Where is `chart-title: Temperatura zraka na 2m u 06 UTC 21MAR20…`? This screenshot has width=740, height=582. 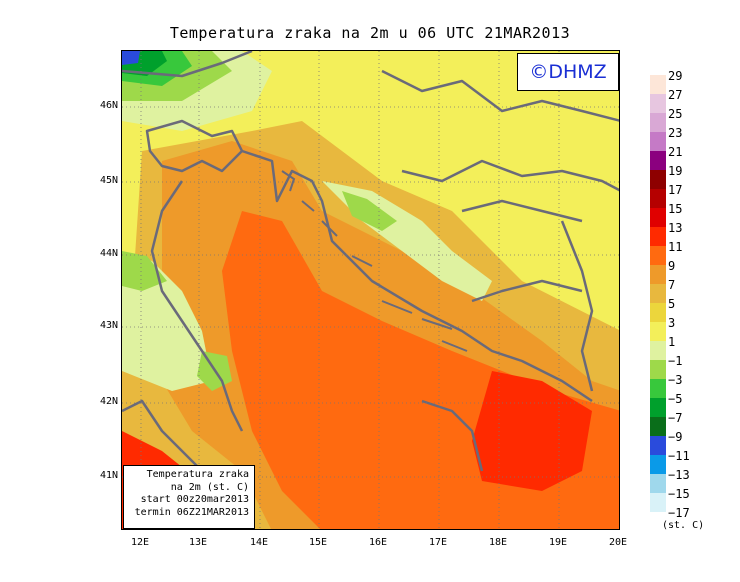
chart-title: Temperatura zraka na 2m u 06 UTC 21MAR20… is located at coordinates (370, 33).